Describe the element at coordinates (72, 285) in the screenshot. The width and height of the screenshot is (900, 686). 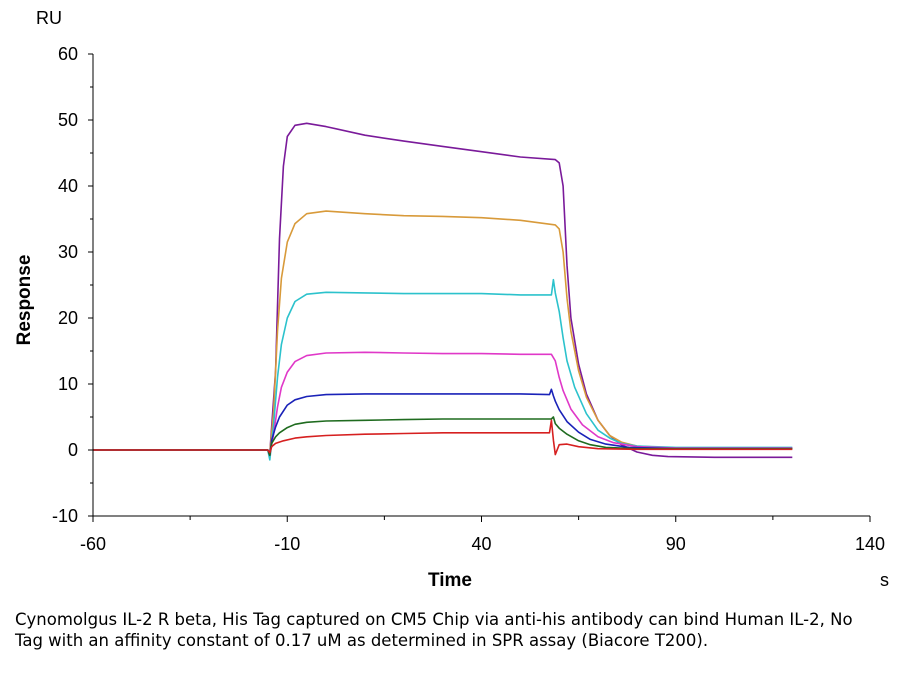
I see `y-axis-ticks: 60 50 40 30 20 10 0 -10` at that location.